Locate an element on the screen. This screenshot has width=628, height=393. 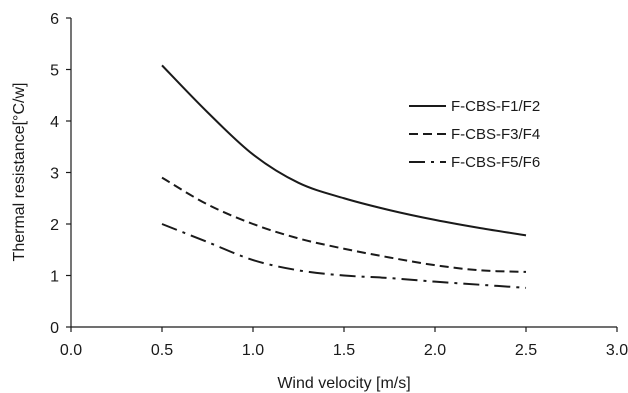
legend-label-1: F-CBS-F1/F2 is located at coordinates (495, 106).